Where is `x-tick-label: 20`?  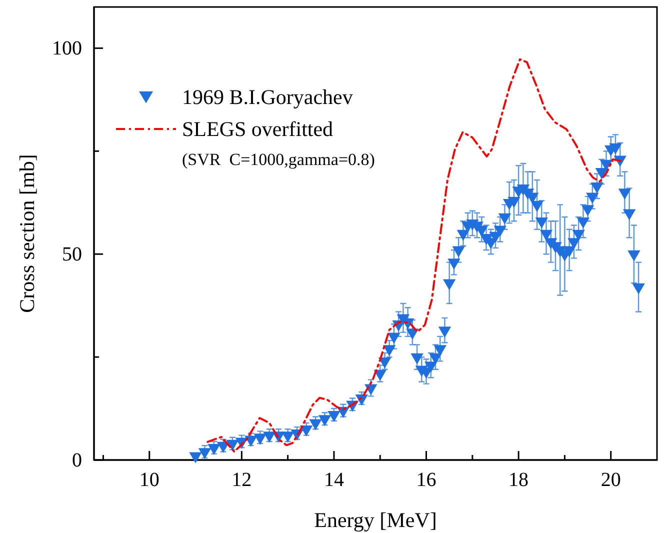
x-tick-label: 20 is located at coordinates (610, 480).